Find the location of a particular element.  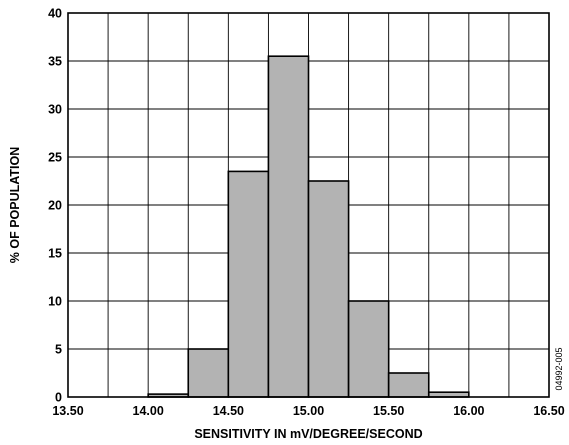

y-tick-label: 15 is located at coordinates (55, 254).